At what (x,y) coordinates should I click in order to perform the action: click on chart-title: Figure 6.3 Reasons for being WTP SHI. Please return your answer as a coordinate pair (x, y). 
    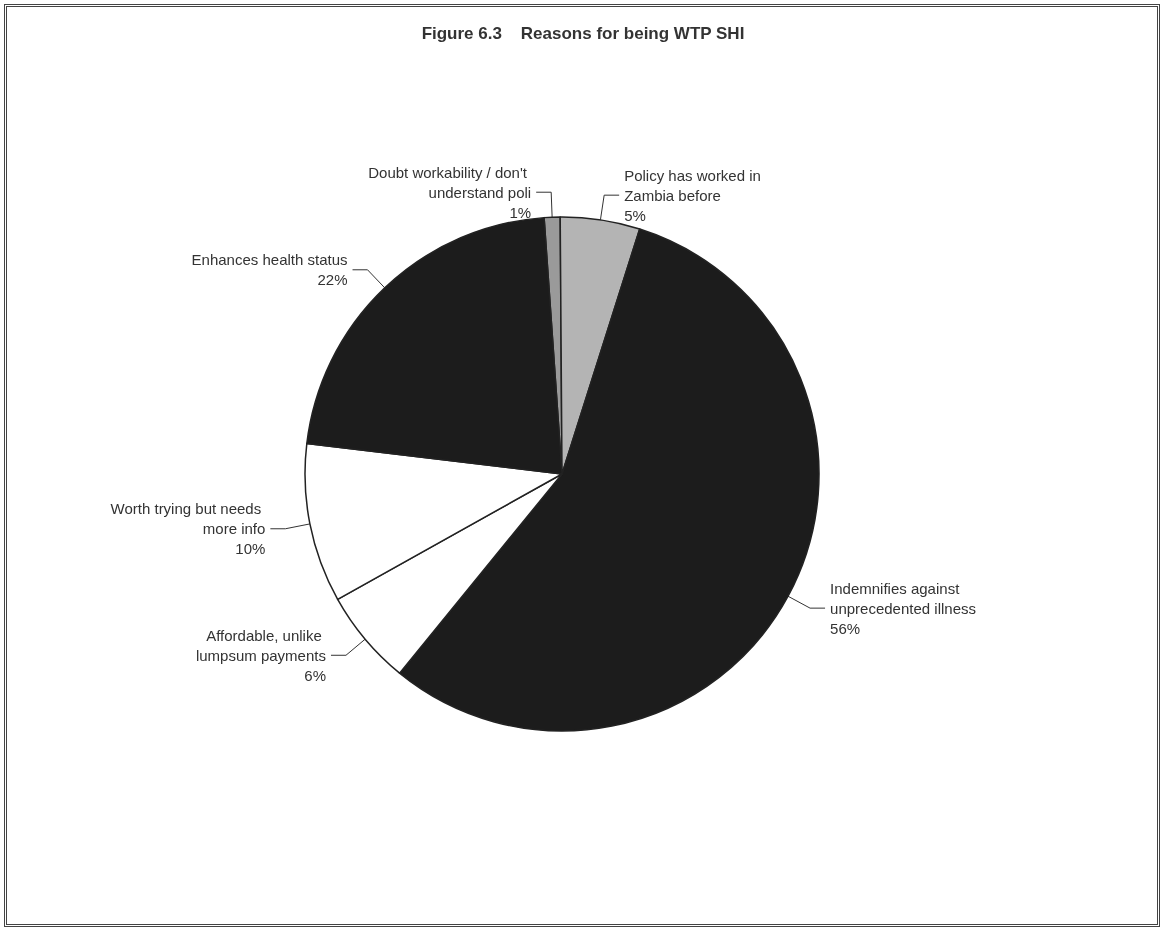
    Looking at the image, I should click on (583, 33).